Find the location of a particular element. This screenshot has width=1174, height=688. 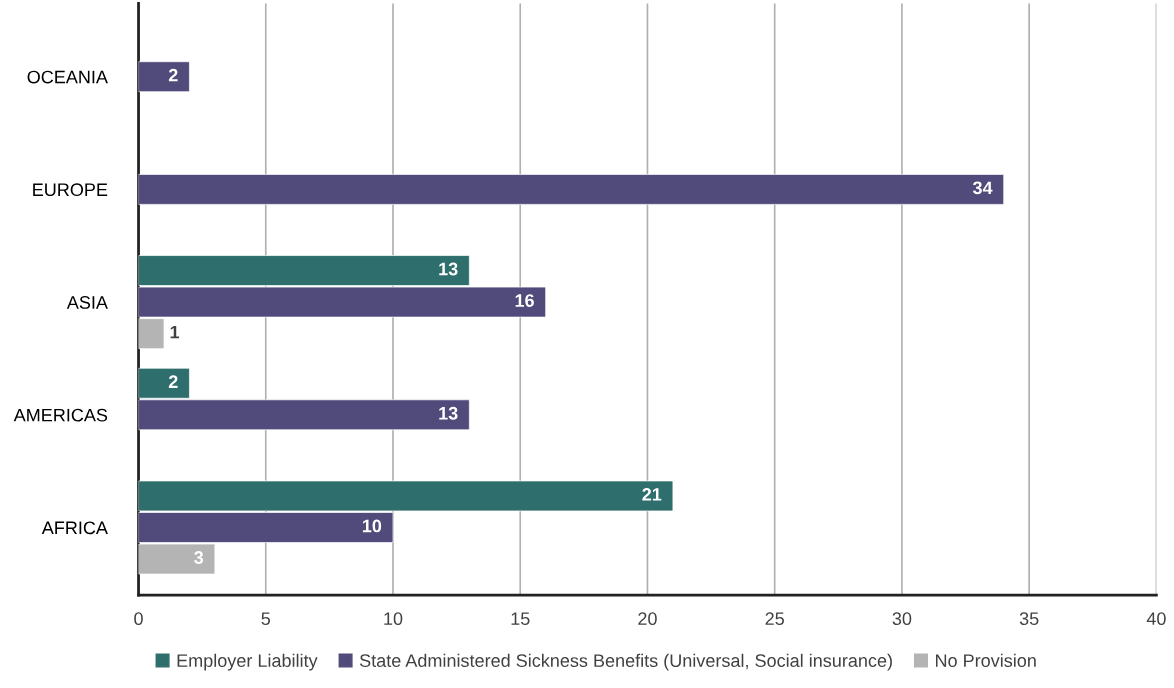

legend-label: Employer Liability is located at coordinates (247, 662).